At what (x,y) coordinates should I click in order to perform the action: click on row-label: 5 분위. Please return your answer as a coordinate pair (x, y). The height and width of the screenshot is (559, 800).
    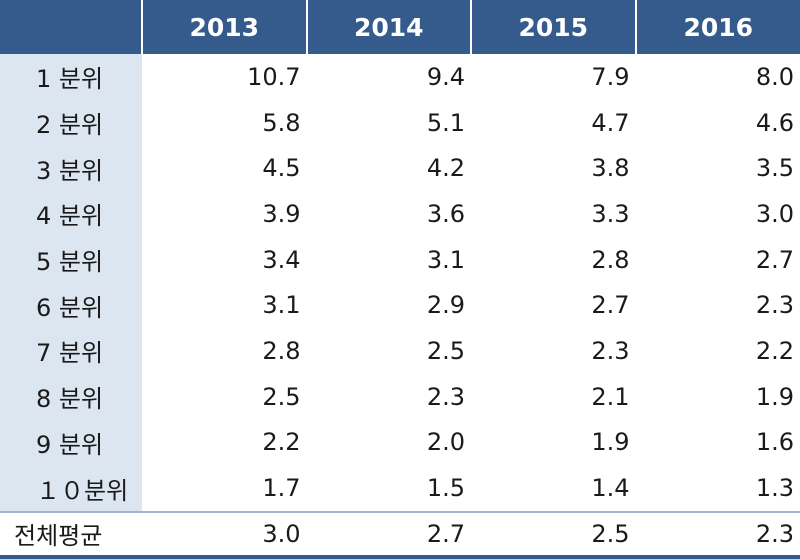
    Looking at the image, I should click on (71, 259).